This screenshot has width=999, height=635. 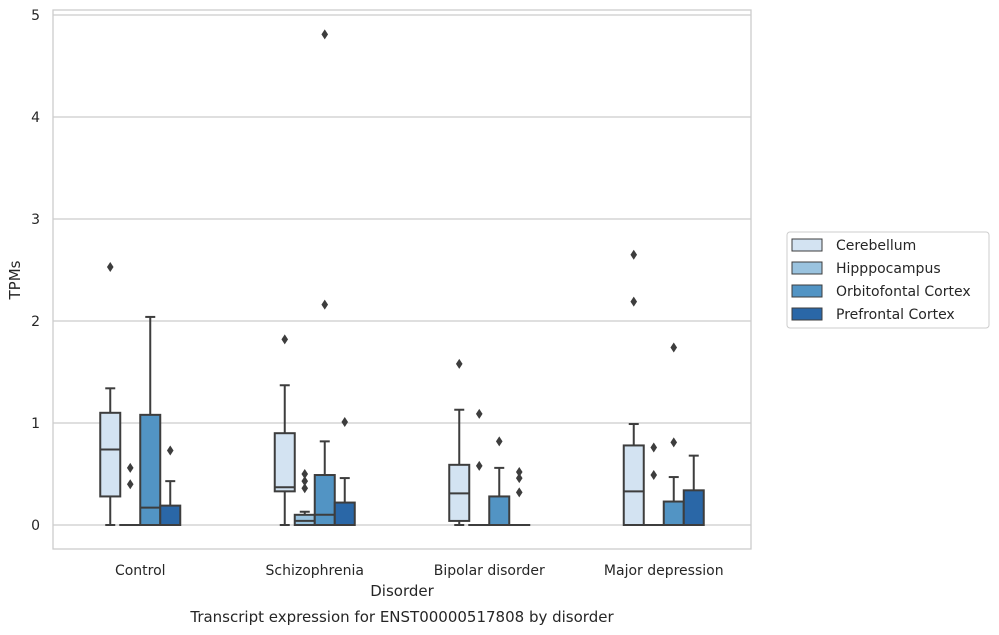 I want to click on x-tick-label: Major depression, so click(x=664, y=571).